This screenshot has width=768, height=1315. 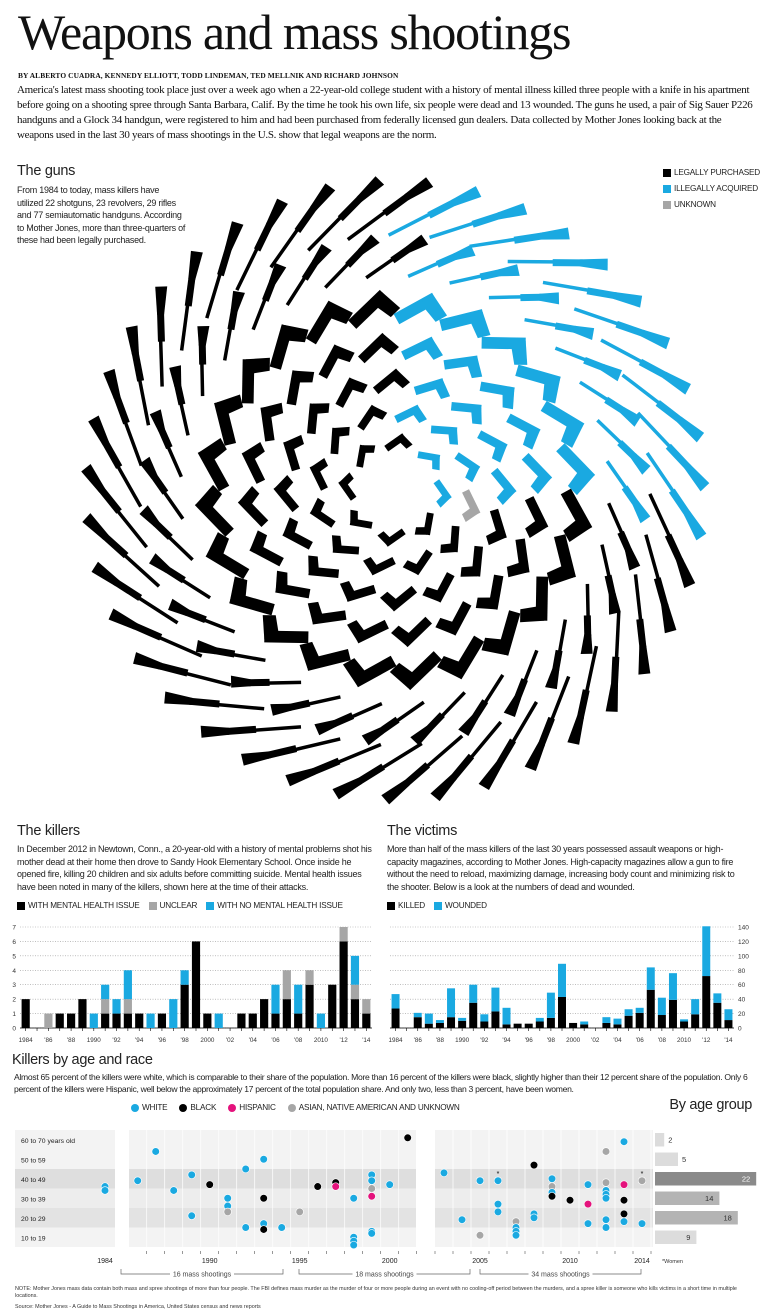 What do you see at coordinates (33, 1219) in the screenshot?
I see `age-row-label: 20 to 29` at bounding box center [33, 1219].